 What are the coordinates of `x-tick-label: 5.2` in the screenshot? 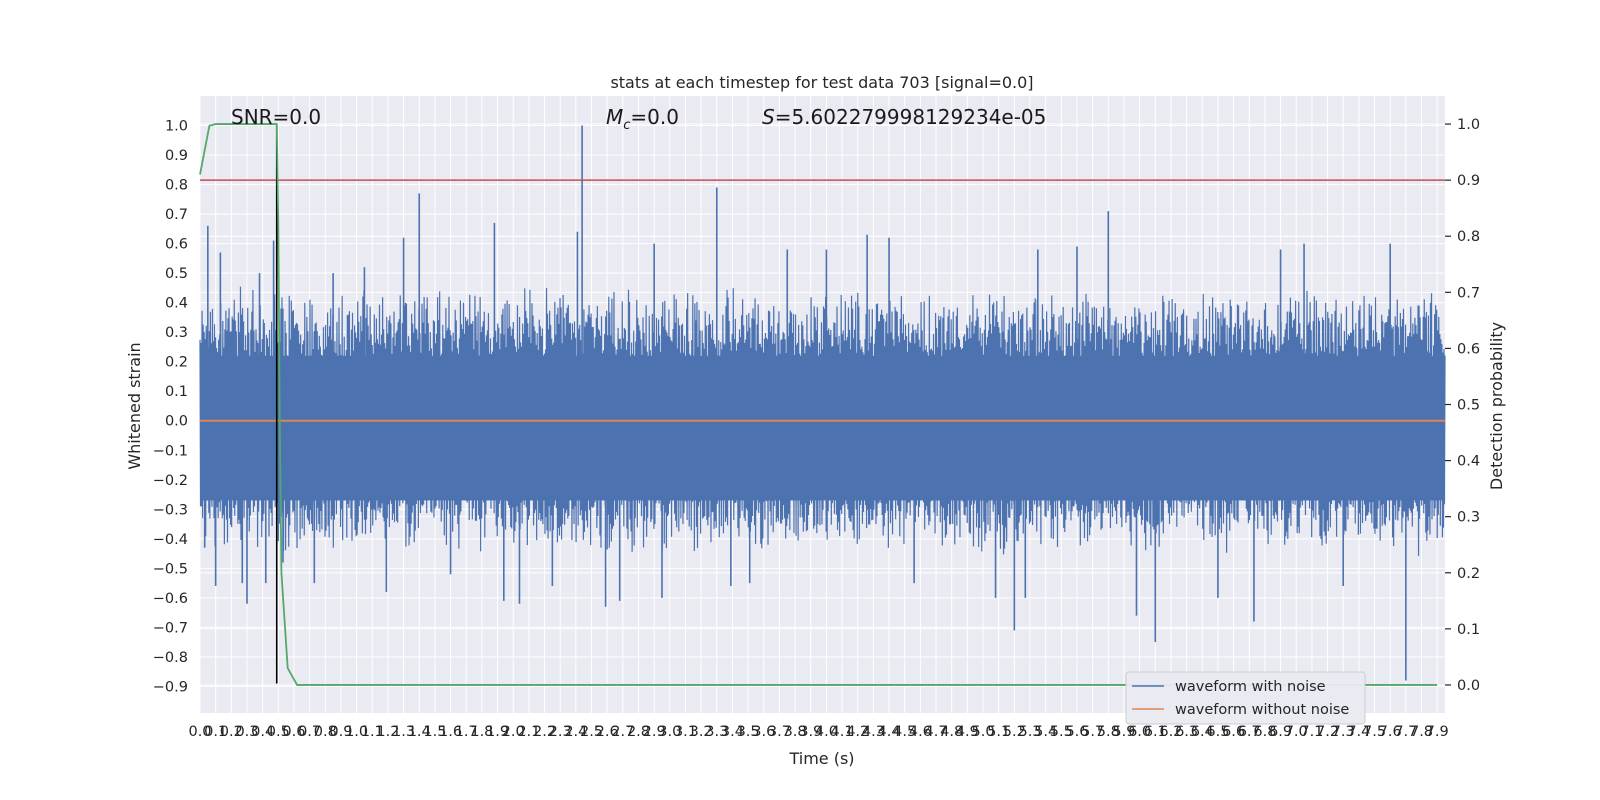 It's located at (1014, 732).